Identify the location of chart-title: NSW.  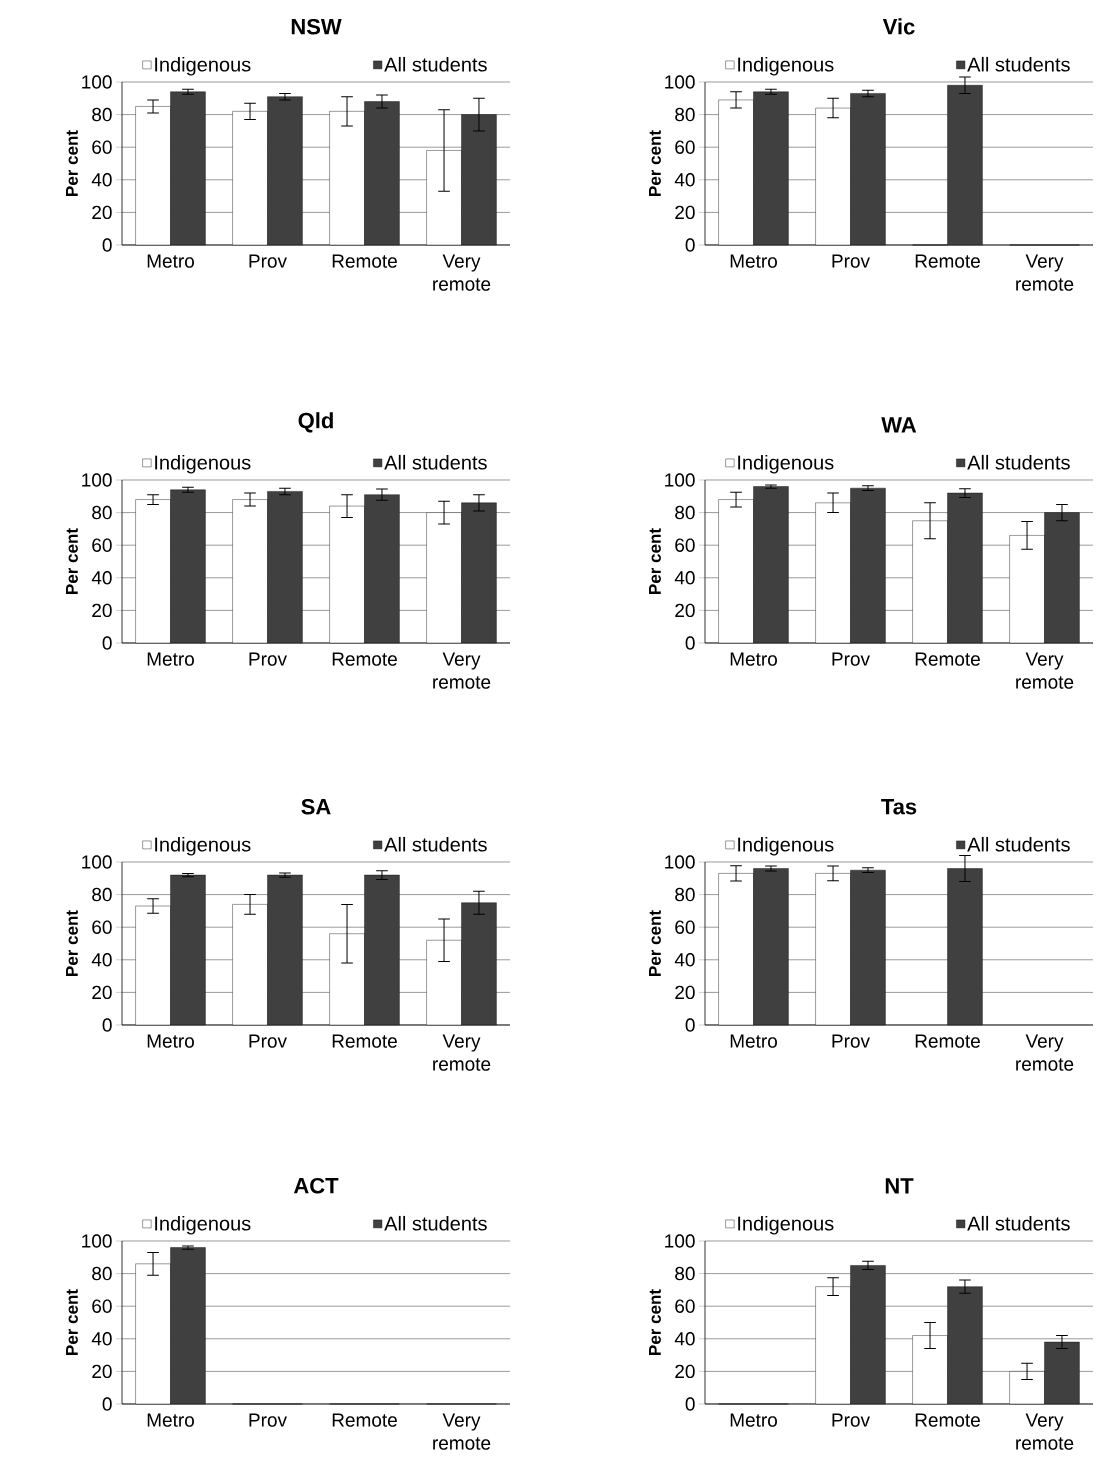
(316, 26).